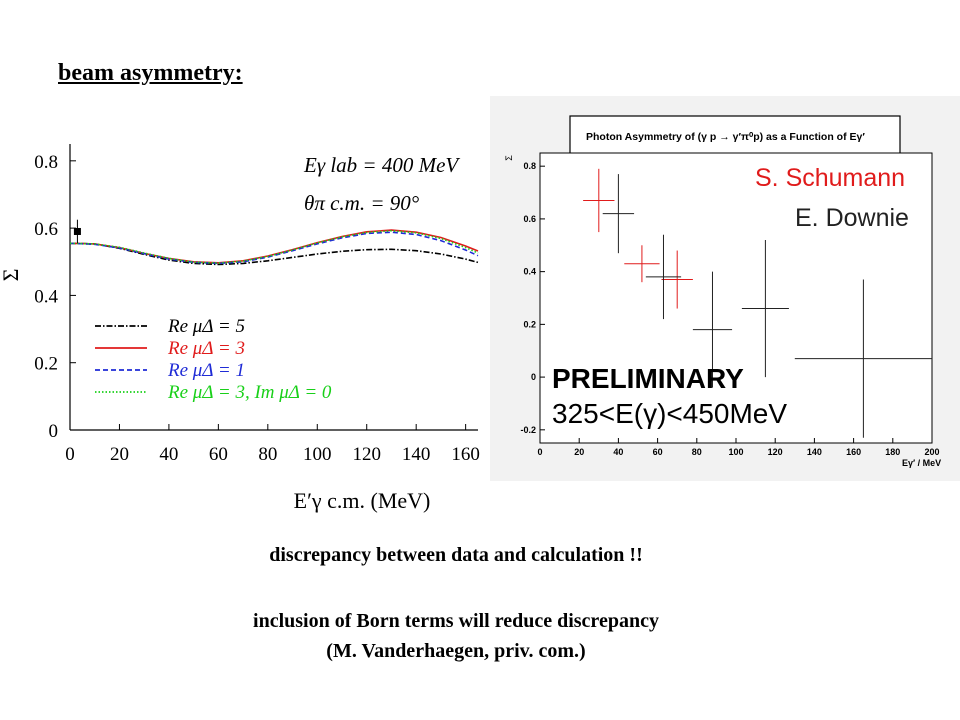  Describe the element at coordinates (362, 203) in the screenshot. I see `left-chart-annotation-angle: θπ c.m. = 90°` at that location.